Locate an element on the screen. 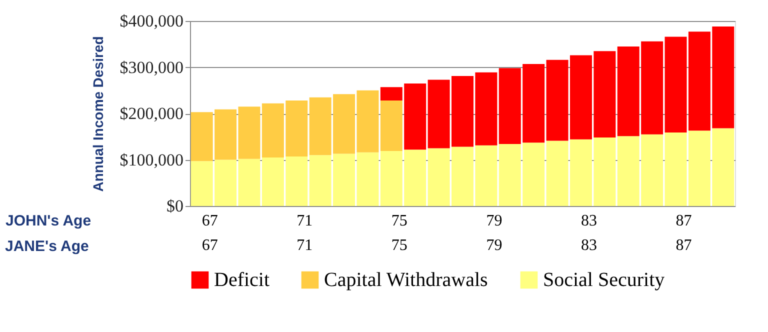 The height and width of the screenshot is (332, 768). text: 87 is located at coordinates (684, 245).